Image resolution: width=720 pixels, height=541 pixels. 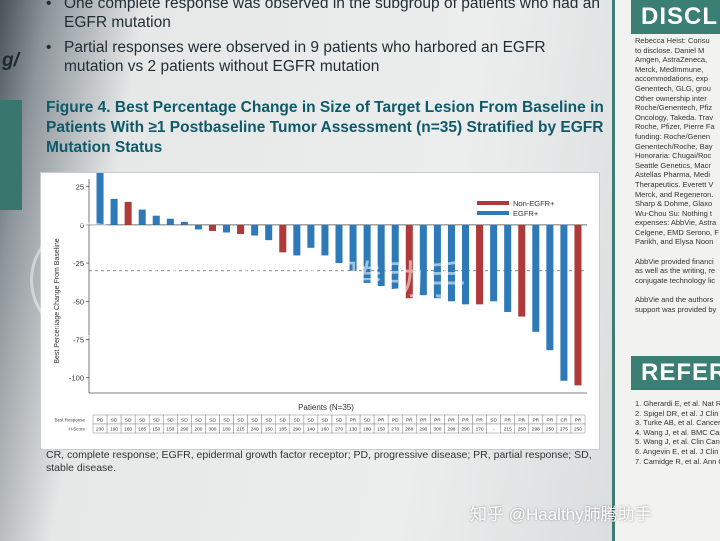 What do you see at coordinates (674, 108) in the screenshot?
I see `disclosure-line: Roche/Genentech, Pfiz` at bounding box center [674, 108].